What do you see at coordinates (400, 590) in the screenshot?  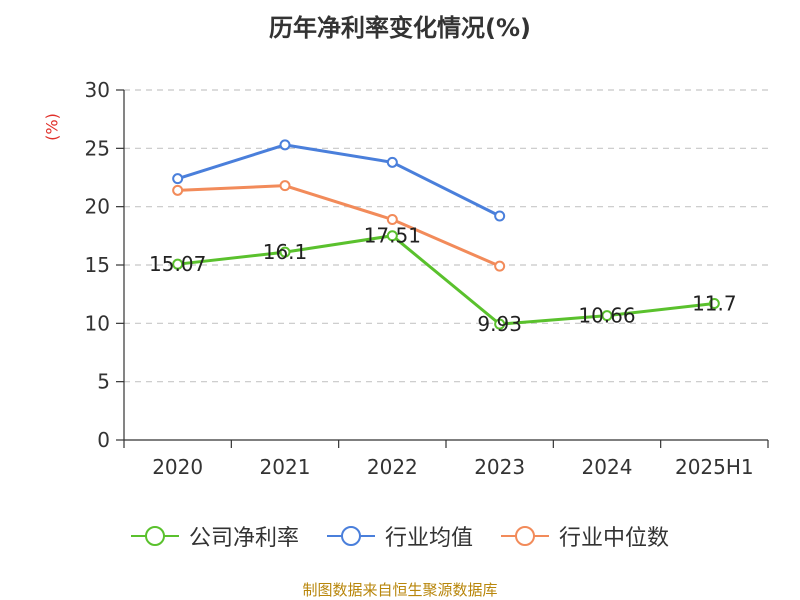 I see `data-source-note: 制图数据来自恒生聚源数据库` at bounding box center [400, 590].